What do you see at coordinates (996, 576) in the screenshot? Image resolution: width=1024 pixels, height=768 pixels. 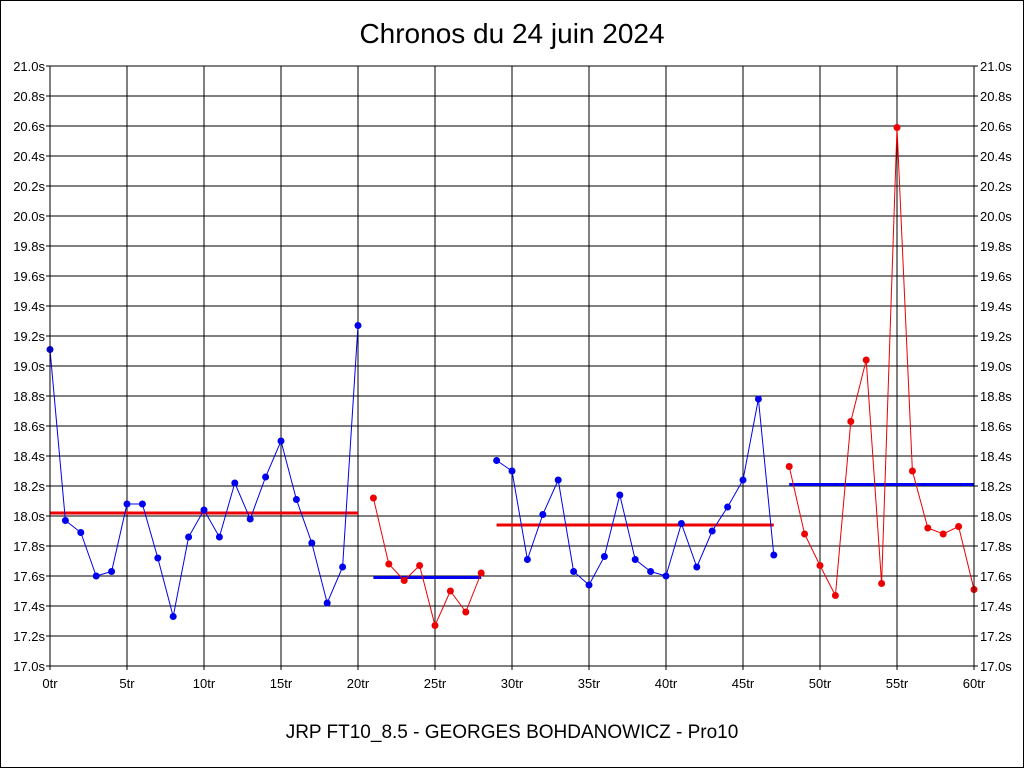 I see `y-tick-label-right: 17.6s` at bounding box center [996, 576].